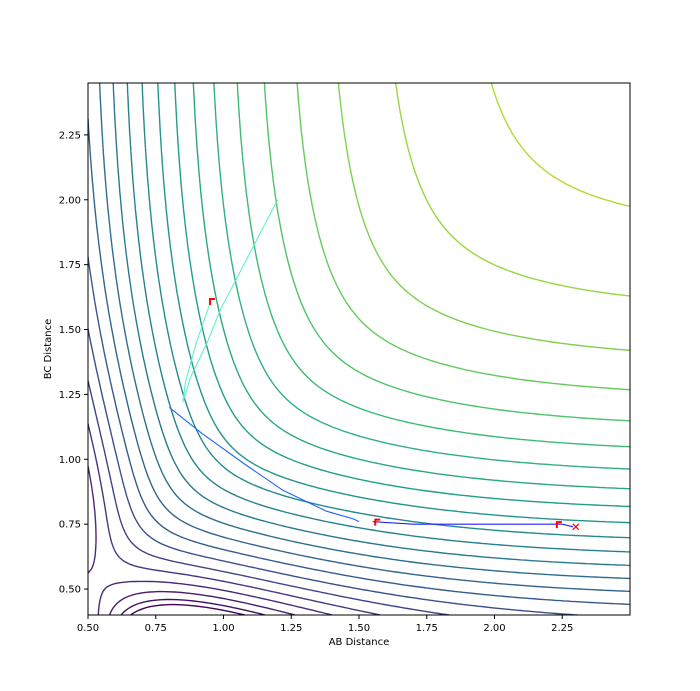 Image resolution: width=700 pixels, height=691 pixels. Describe the element at coordinates (359, 628) in the screenshot. I see `x-tick-label: 1.50` at that location.